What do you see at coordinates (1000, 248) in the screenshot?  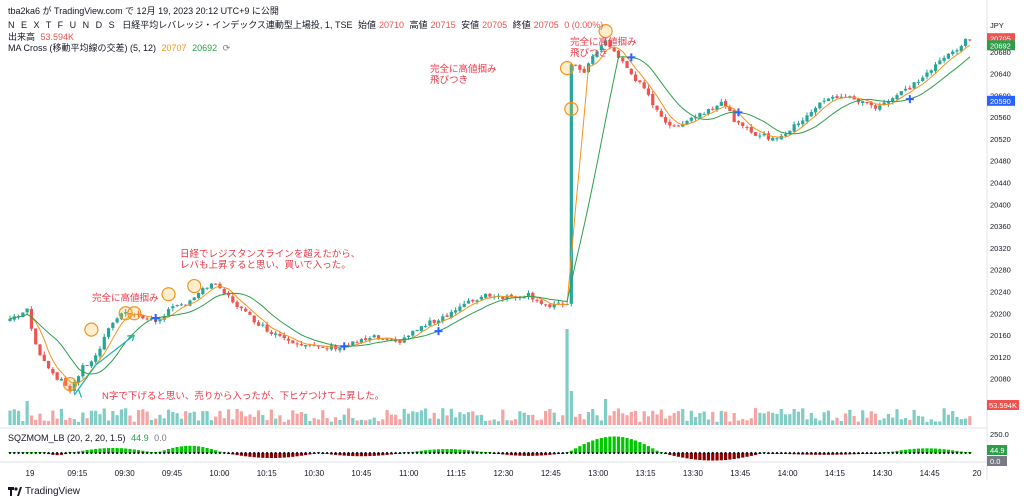 I see `price-tick: 20320` at bounding box center [1000, 248].